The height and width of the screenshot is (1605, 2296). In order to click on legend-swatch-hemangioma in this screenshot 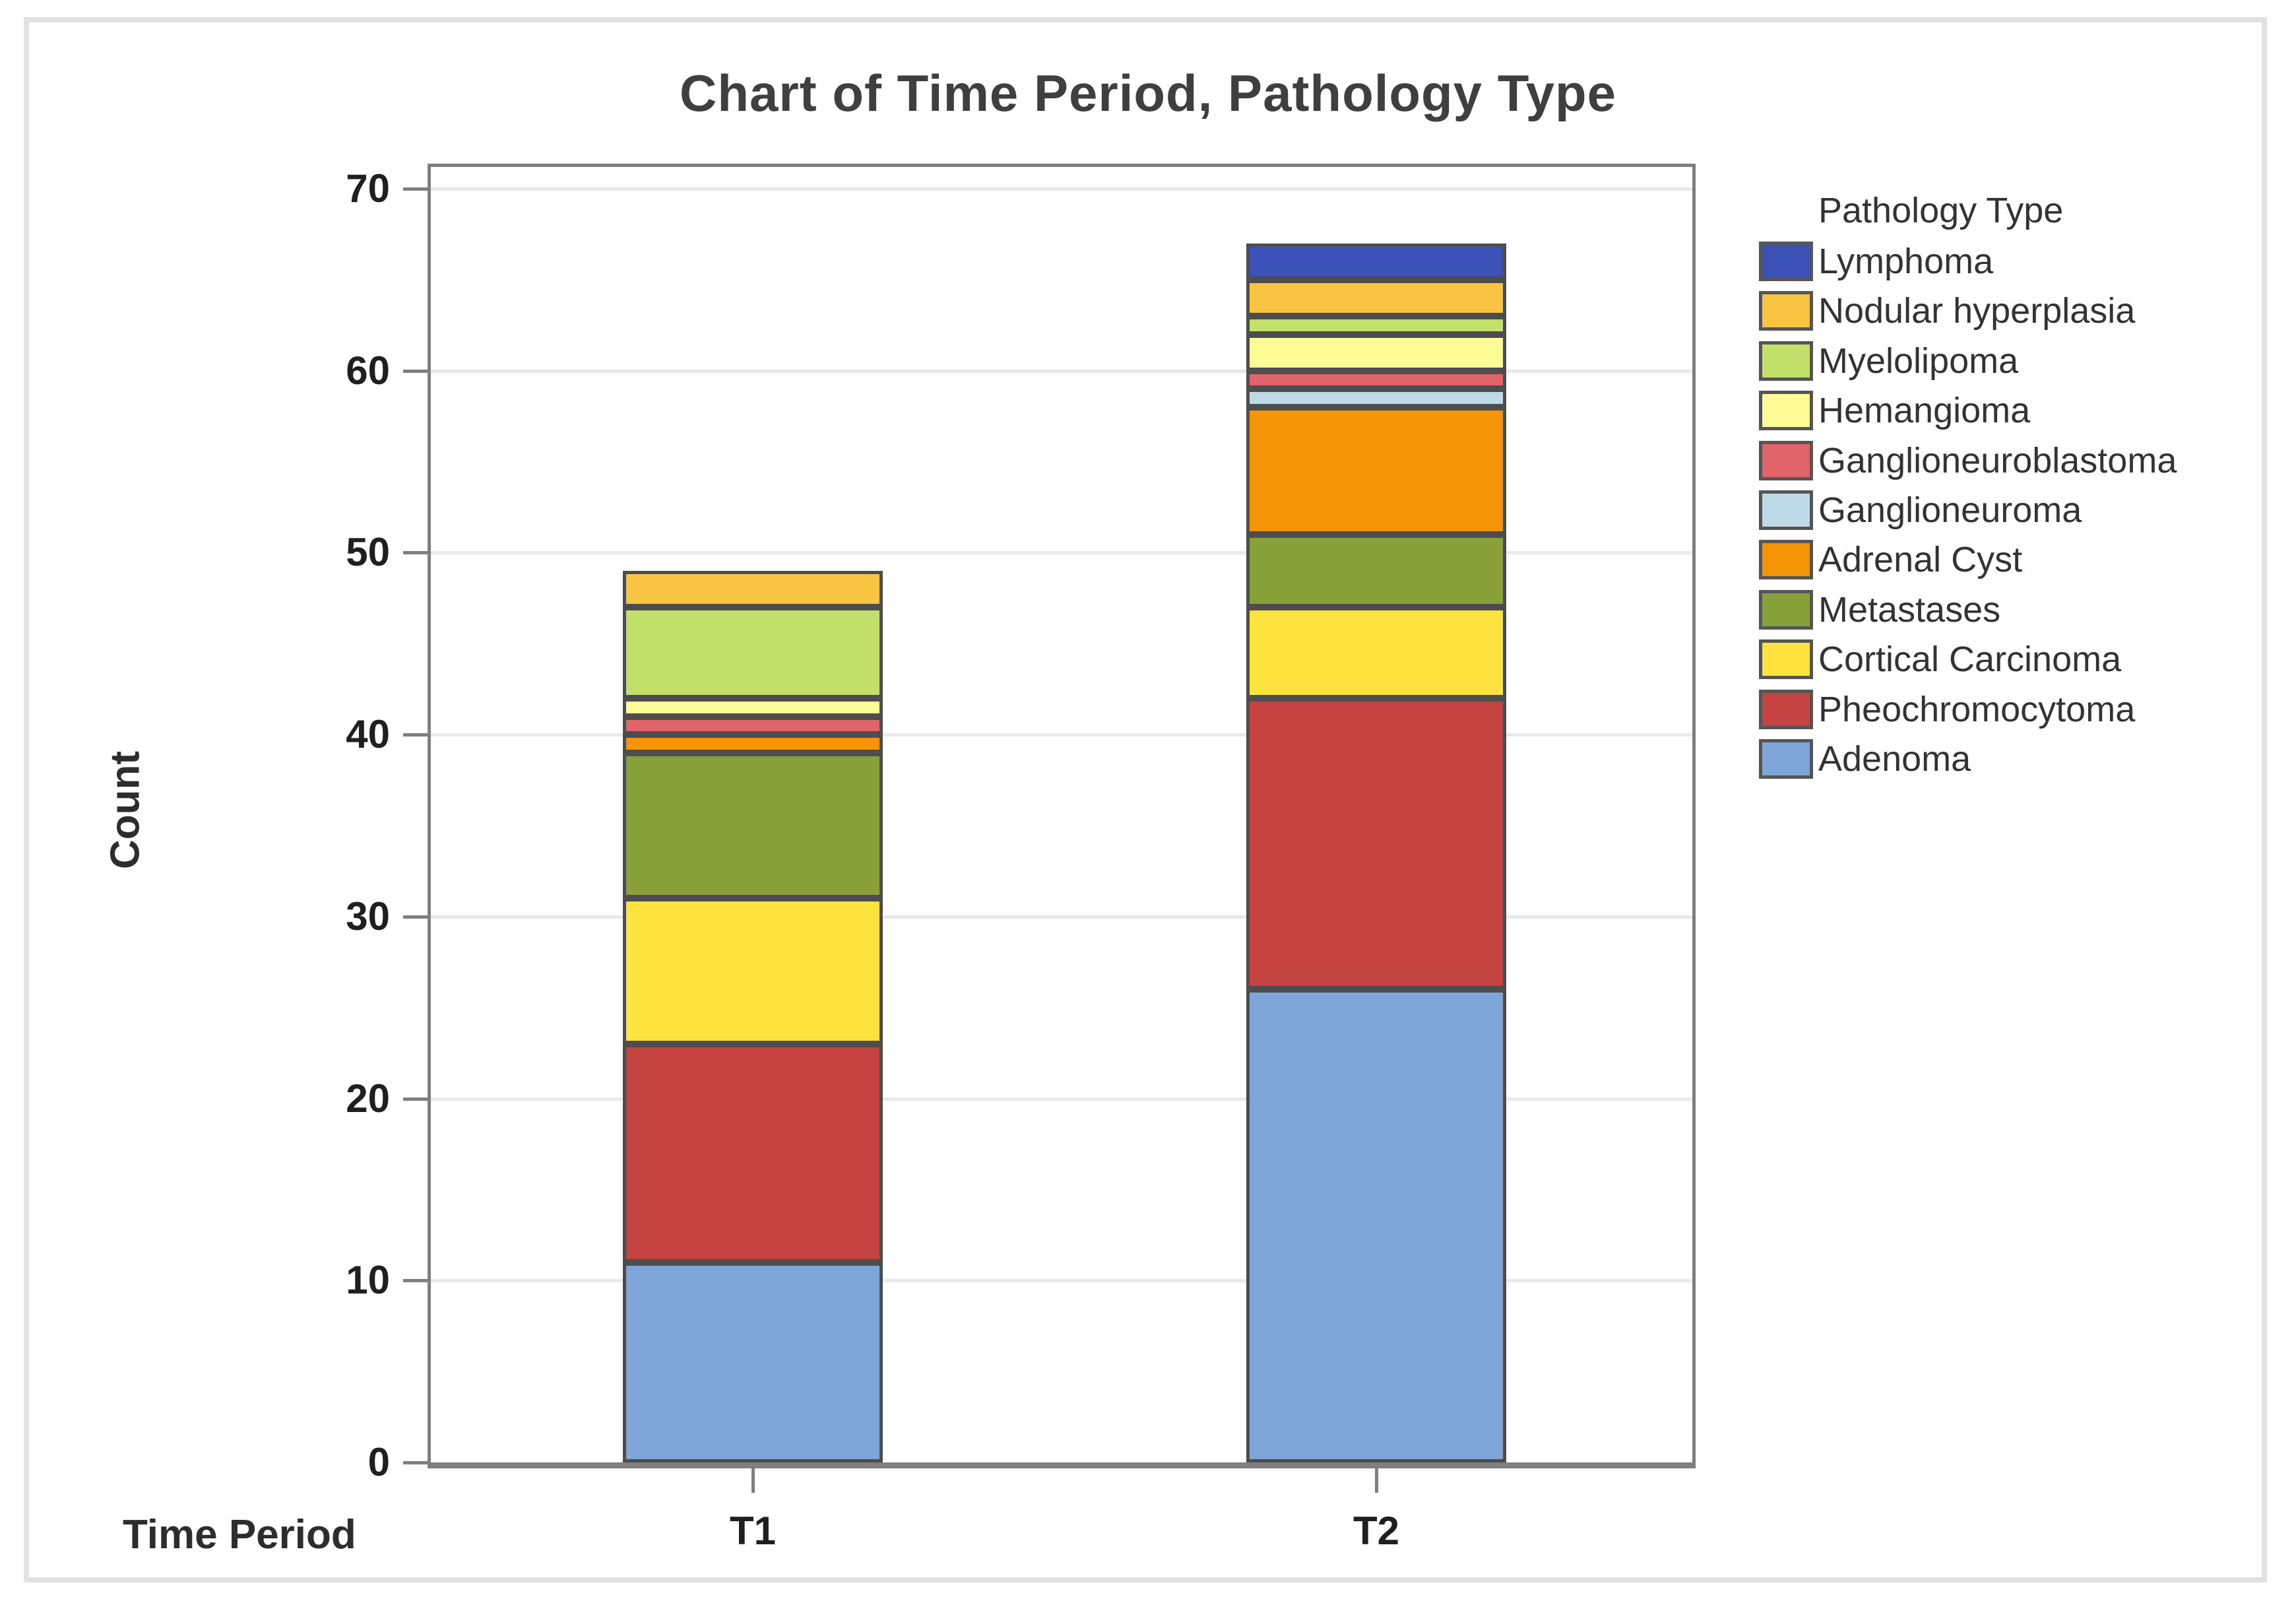, I will do `click(1786, 411)`.